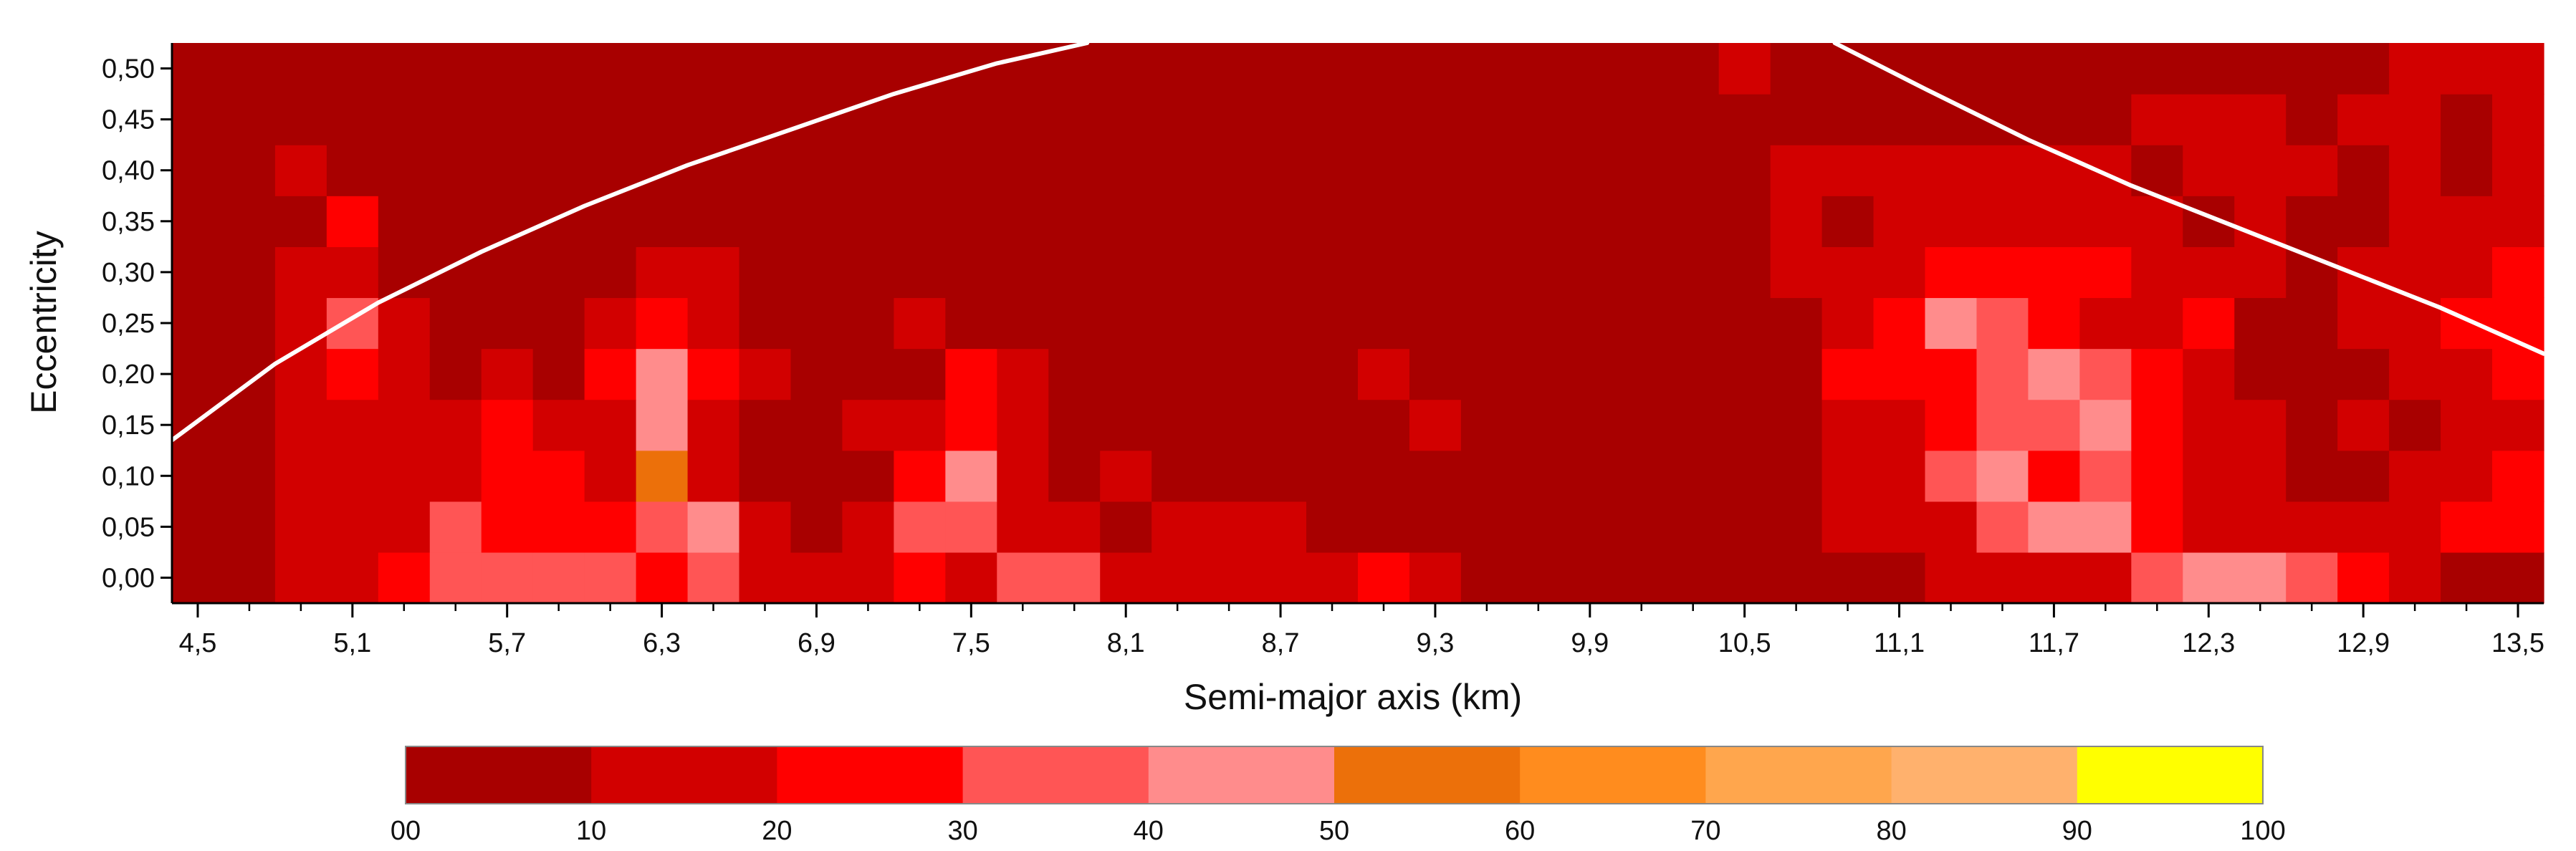  What do you see at coordinates (1334, 831) in the screenshot?
I see `colorbar-tick-label: 50` at bounding box center [1334, 831].